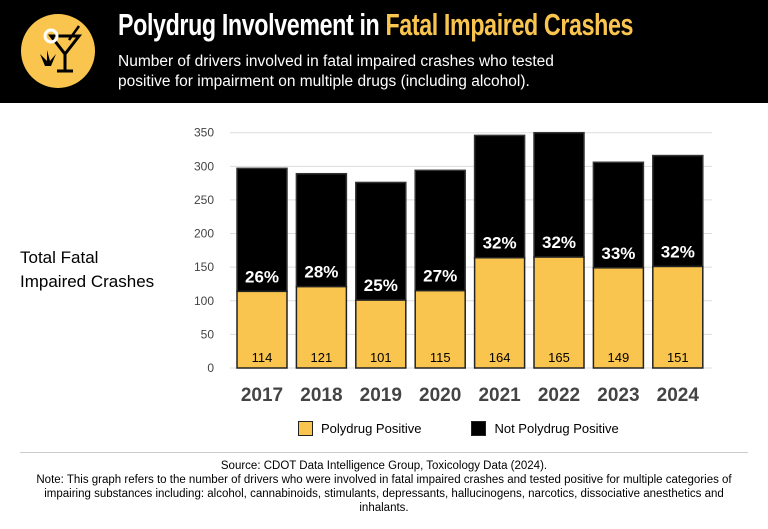  What do you see at coordinates (58, 51) in the screenshot?
I see `martini-cannabis-icon` at bounding box center [58, 51].